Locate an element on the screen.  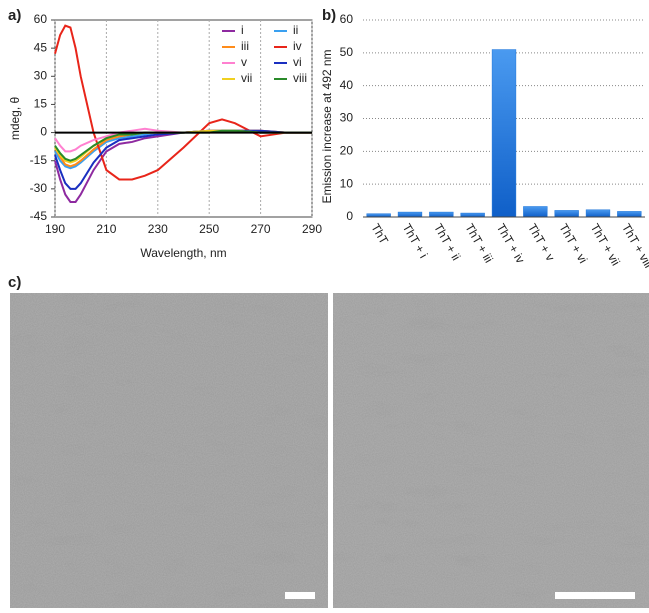
legend-label: ii is located at coordinates (295, 30).